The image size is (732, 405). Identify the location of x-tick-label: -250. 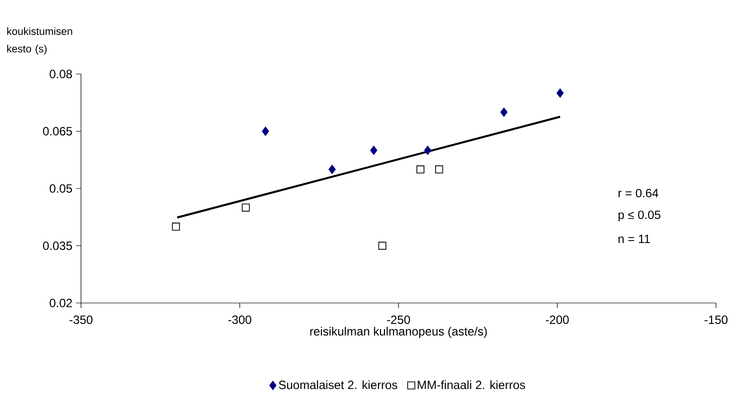
(398, 319).